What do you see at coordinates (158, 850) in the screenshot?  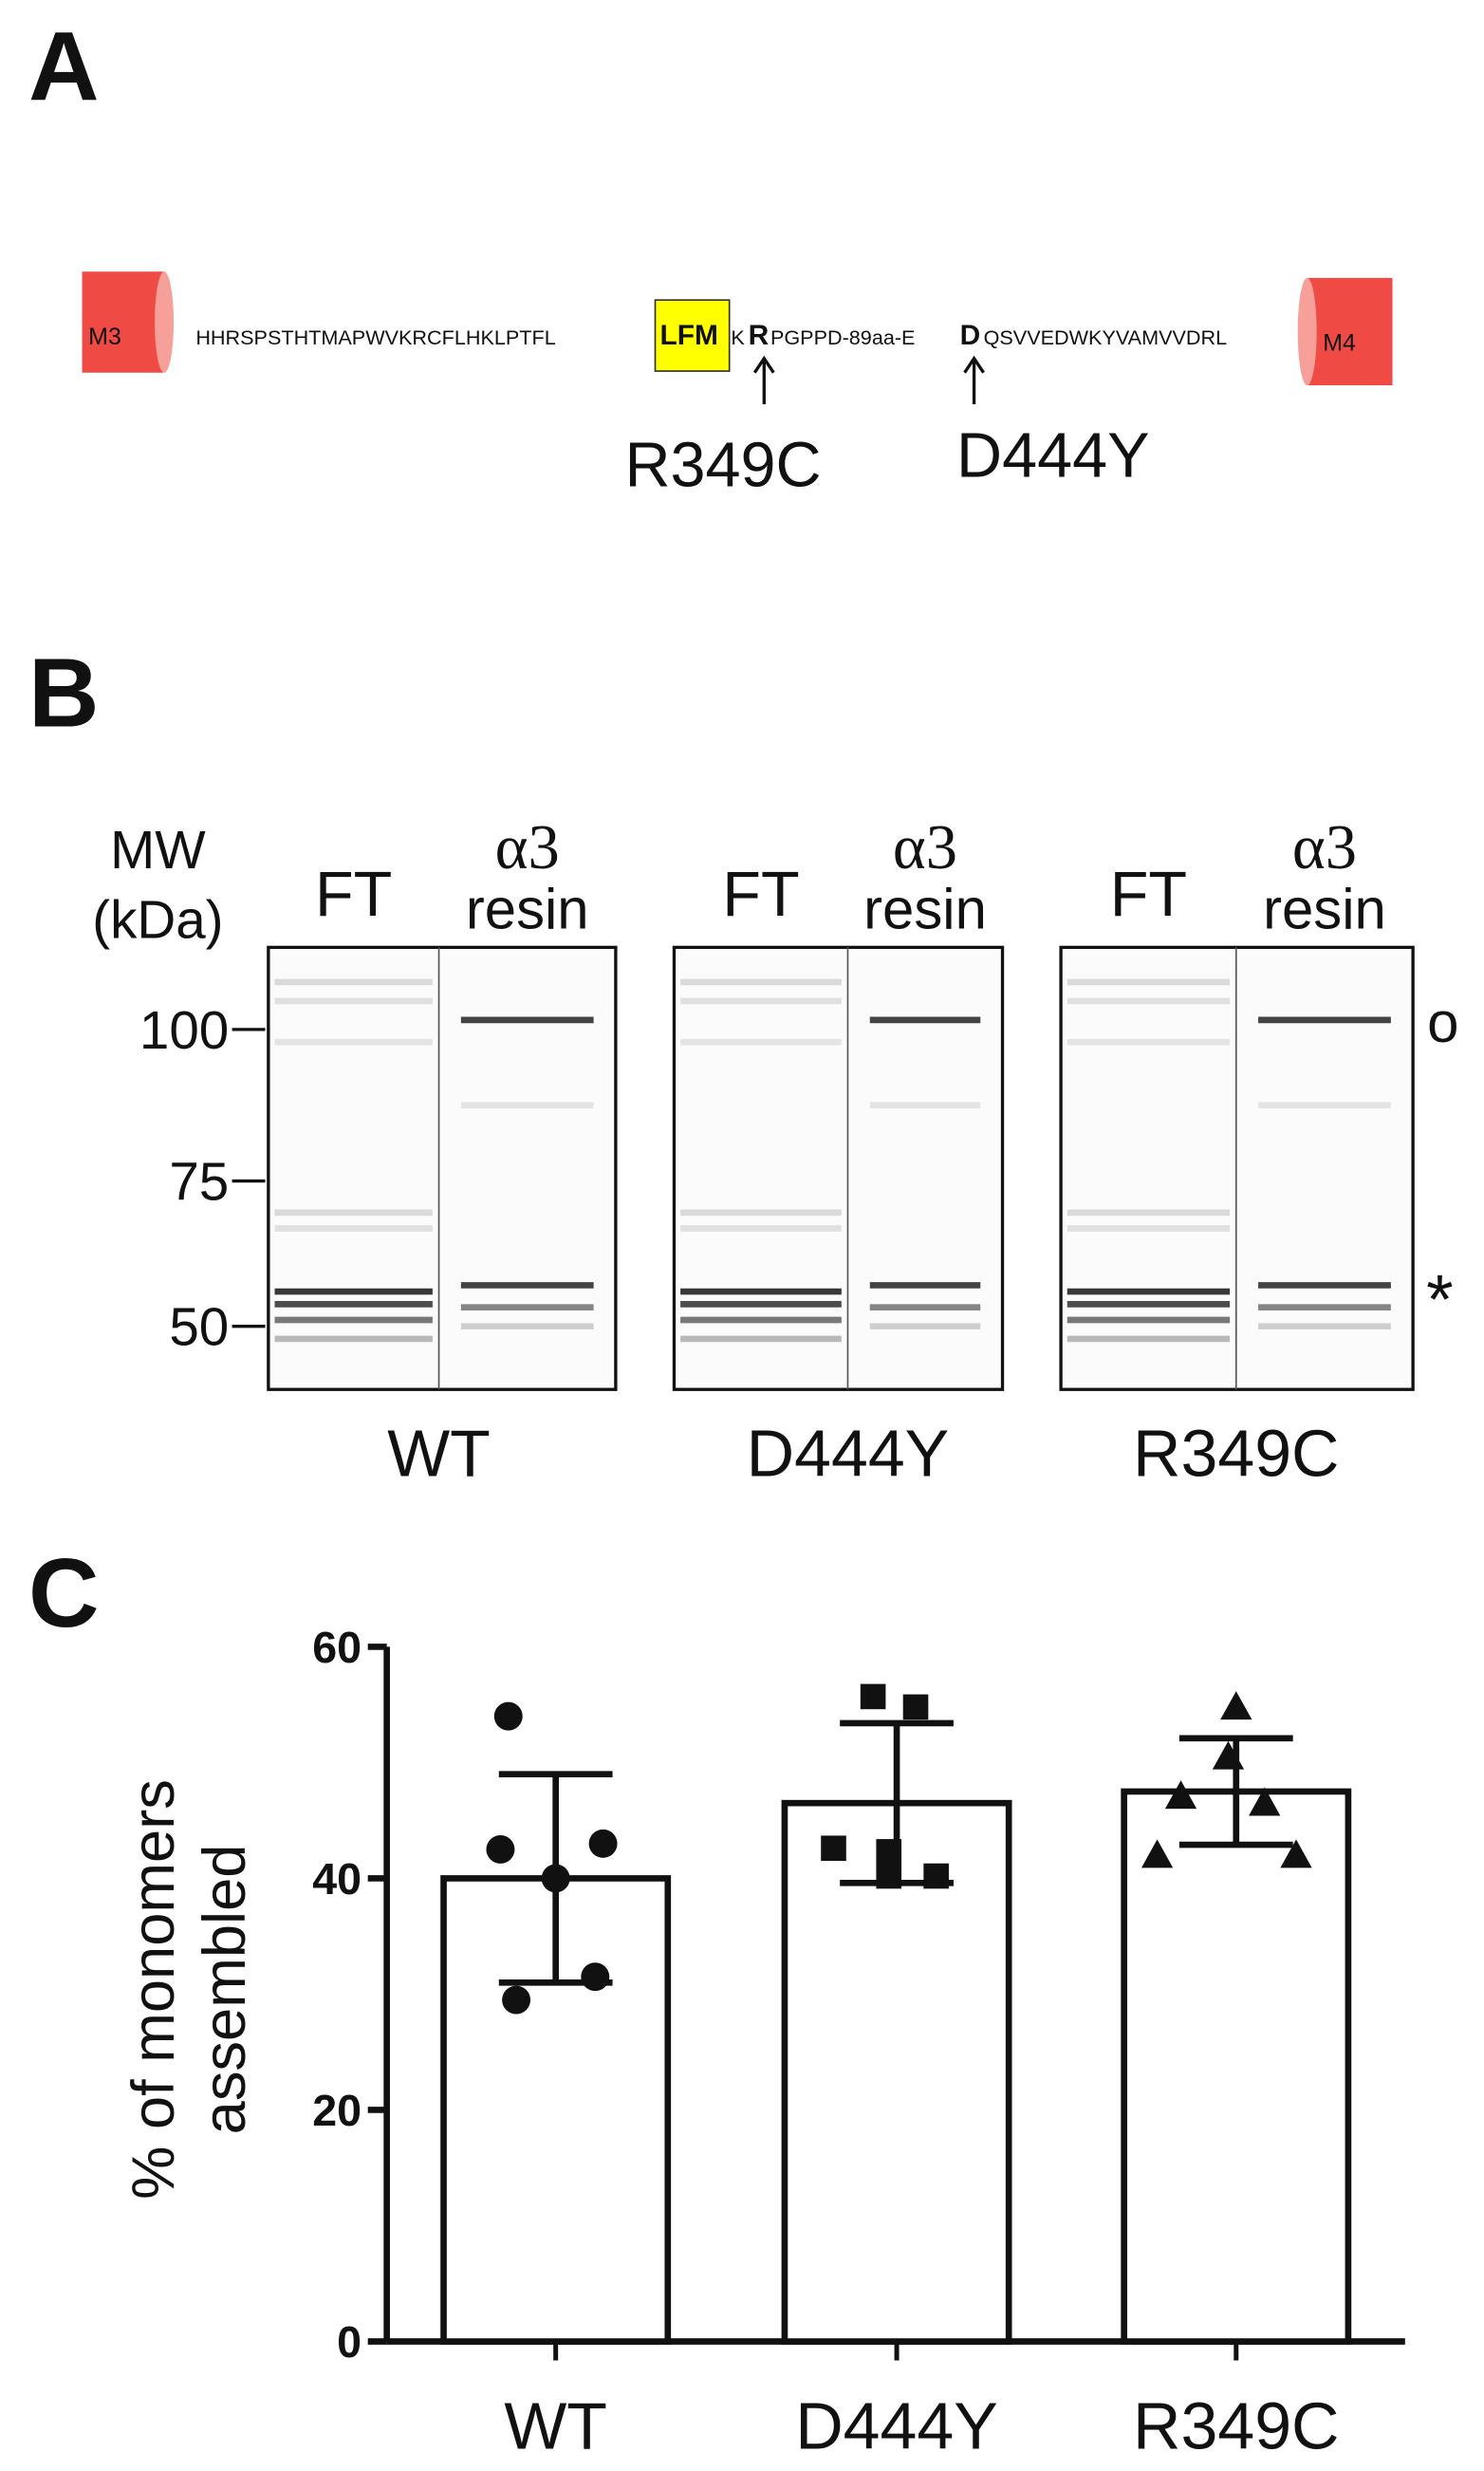 I see `mw-title: MW` at bounding box center [158, 850].